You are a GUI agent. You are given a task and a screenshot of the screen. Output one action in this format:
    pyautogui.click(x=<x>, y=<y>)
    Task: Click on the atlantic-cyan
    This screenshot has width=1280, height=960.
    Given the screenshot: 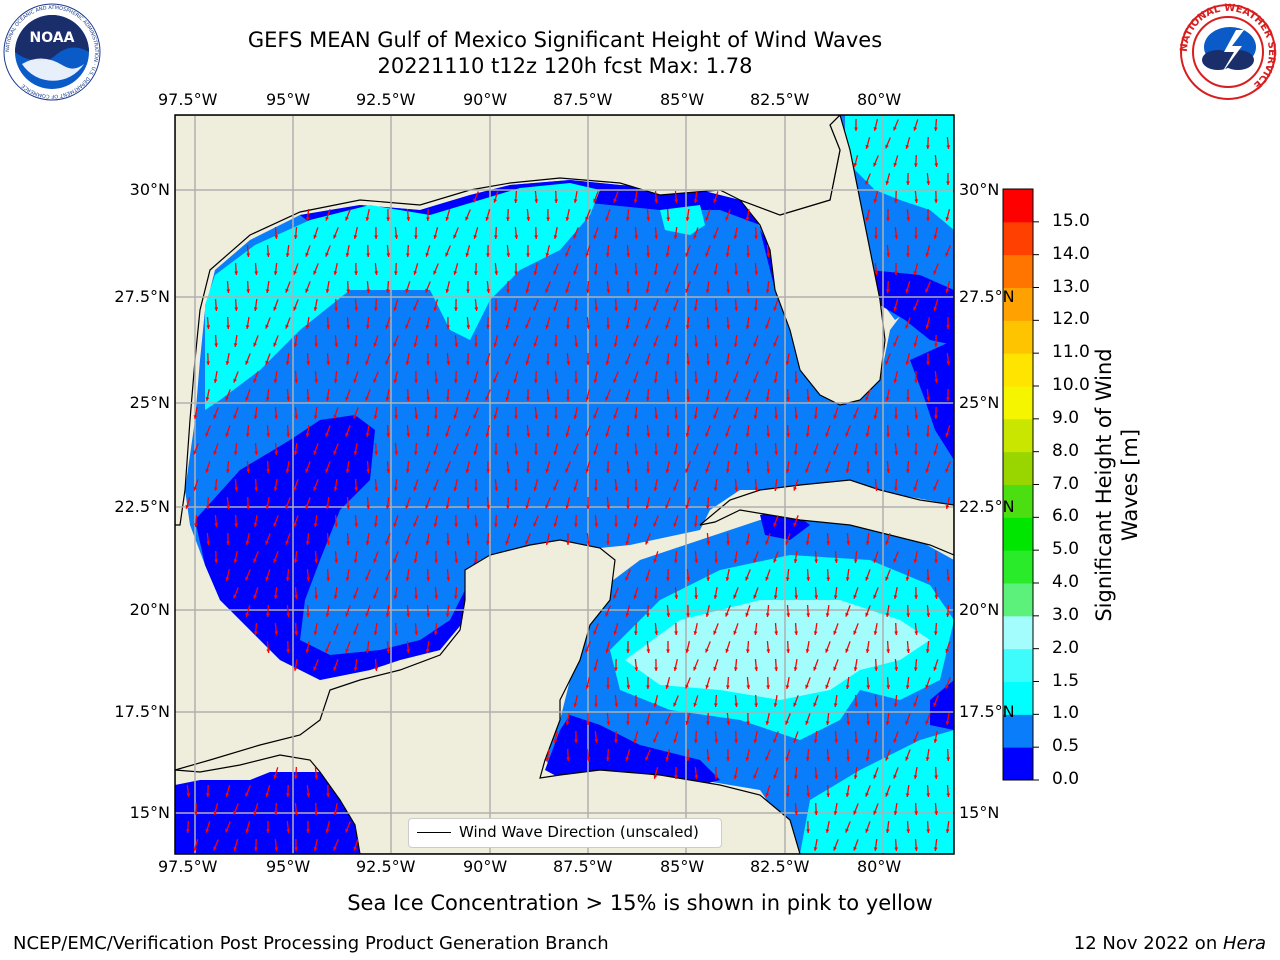 What is the action you would take?
    pyautogui.click(x=899, y=172)
    